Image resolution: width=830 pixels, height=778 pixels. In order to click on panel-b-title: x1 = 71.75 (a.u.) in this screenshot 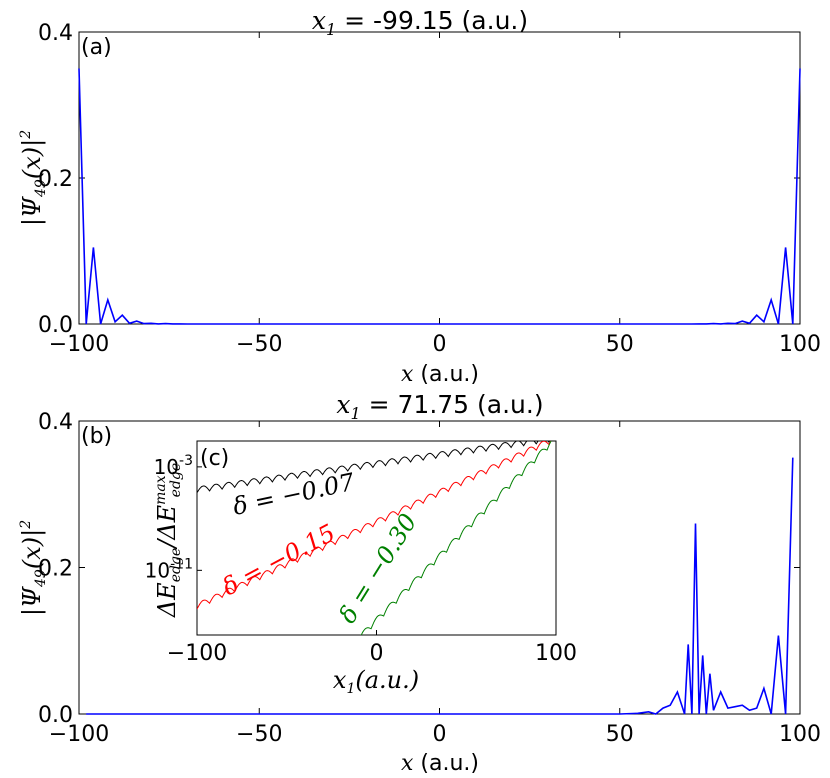, I will do `click(439, 406)`.